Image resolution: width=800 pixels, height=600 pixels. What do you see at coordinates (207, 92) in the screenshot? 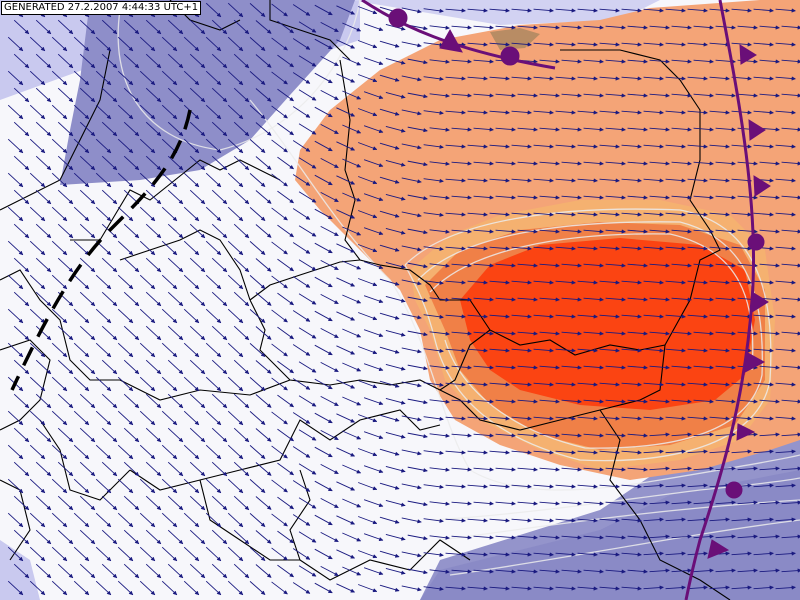
I see `pressure-zone` at bounding box center [207, 92].